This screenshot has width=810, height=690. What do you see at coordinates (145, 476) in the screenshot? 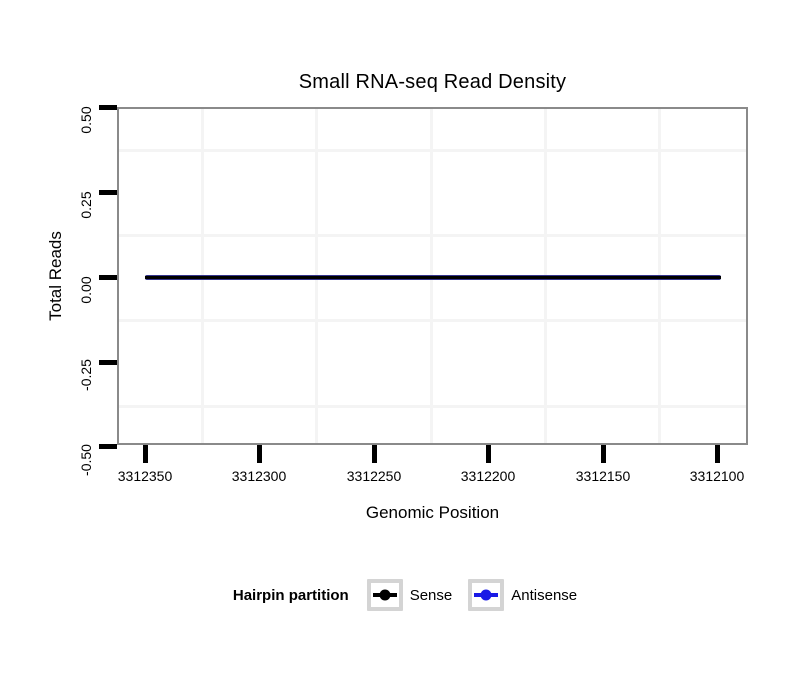
I see `x-tick-label: 3312350` at bounding box center [145, 476].